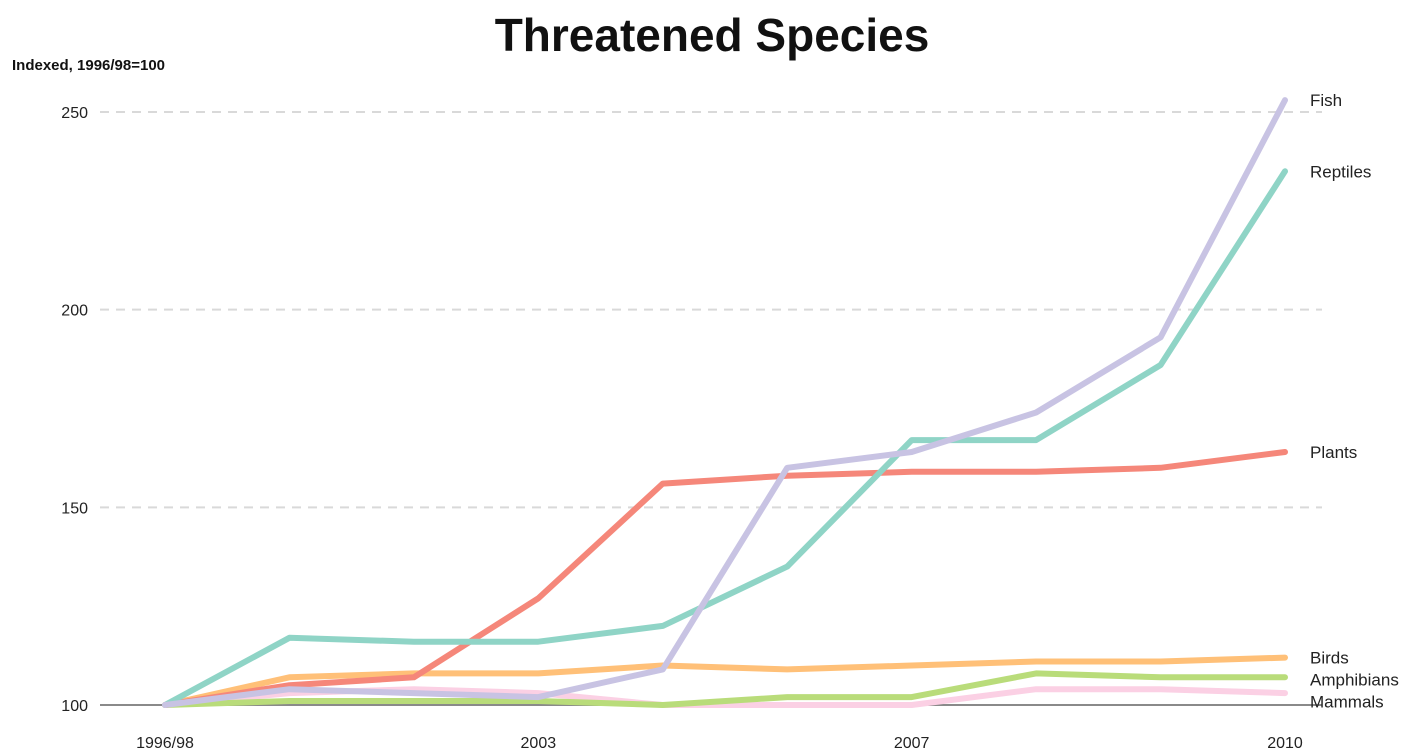  Describe the element at coordinates (1329, 658) in the screenshot. I see `series-label-birds: Birds` at that location.